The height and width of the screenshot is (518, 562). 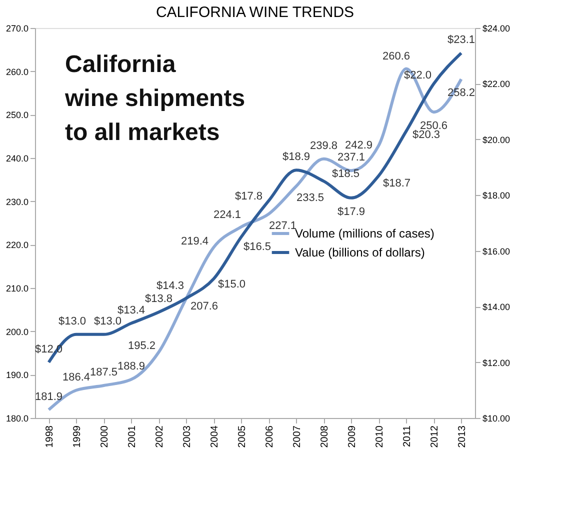 What do you see at coordinates (346, 174) in the screenshot?
I see `data-label: $18.5` at bounding box center [346, 174].